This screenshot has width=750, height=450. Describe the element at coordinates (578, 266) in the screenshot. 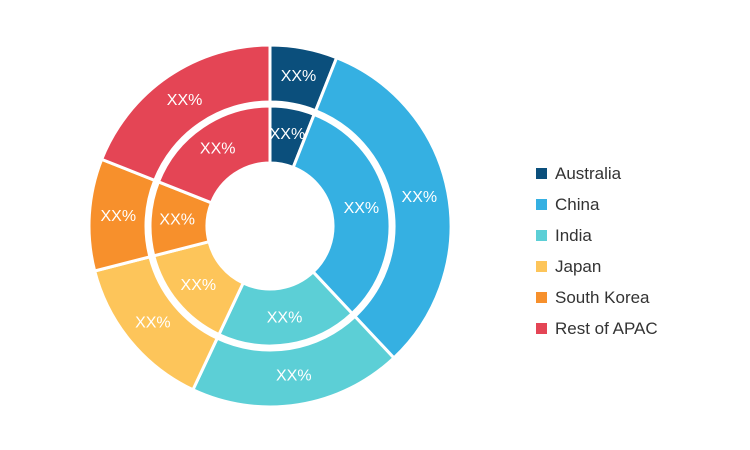

I see `legend-label: Japan` at that location.